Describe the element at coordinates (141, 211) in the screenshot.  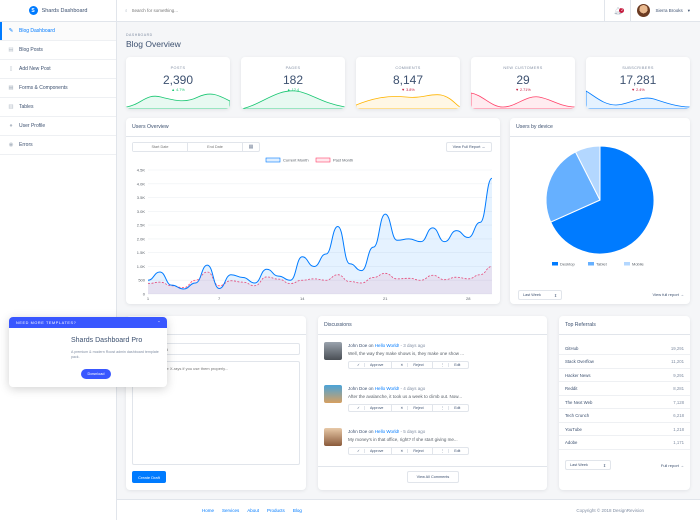
I see `y-tick-label: 3.0K` at that location.